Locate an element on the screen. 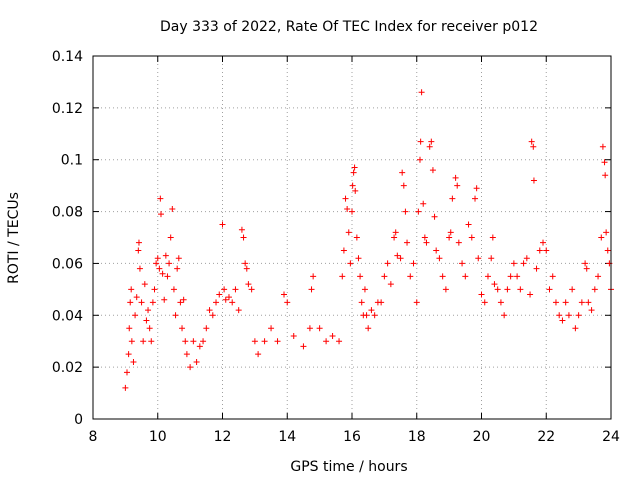  x-tick-label: 16 is located at coordinates (352, 437).